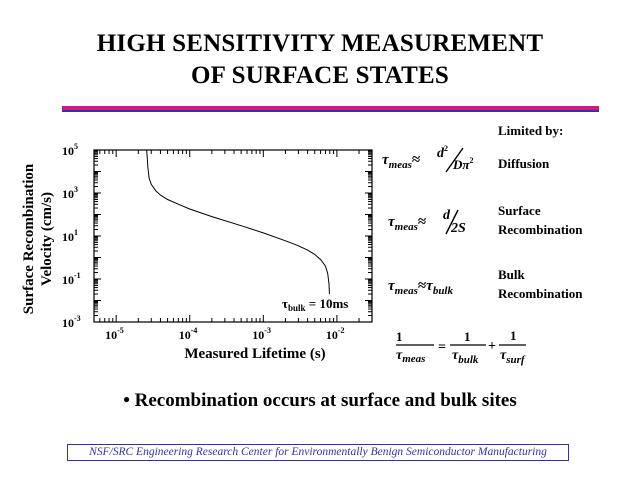  I want to click on x-tick-label: 10⁻², so click(335, 334).